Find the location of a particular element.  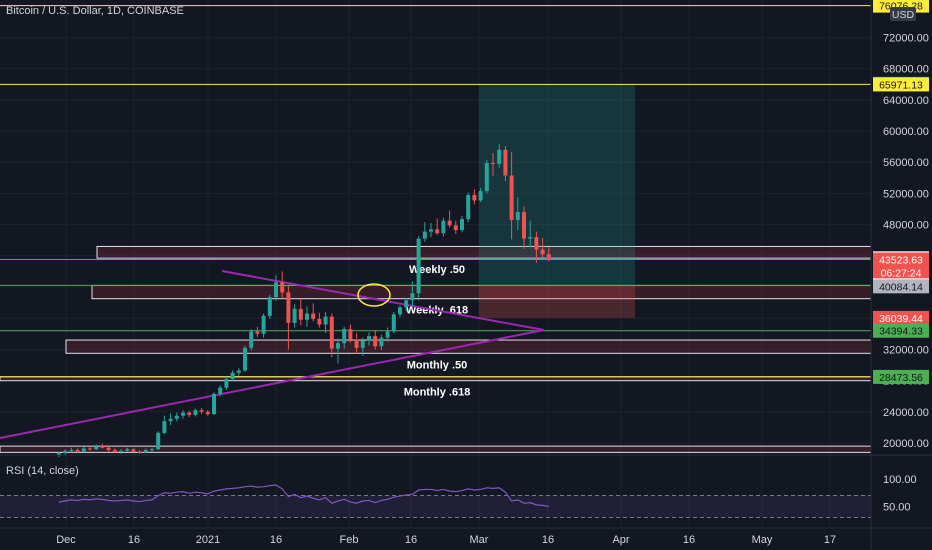

price-tag: 36039.44 is located at coordinates (901, 317).